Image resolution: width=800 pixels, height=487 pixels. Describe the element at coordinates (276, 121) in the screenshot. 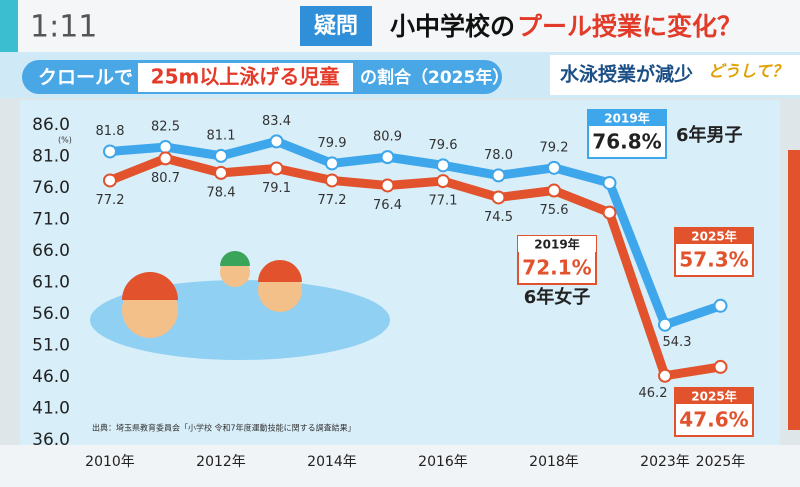

I see `value-label: 83.4` at that location.